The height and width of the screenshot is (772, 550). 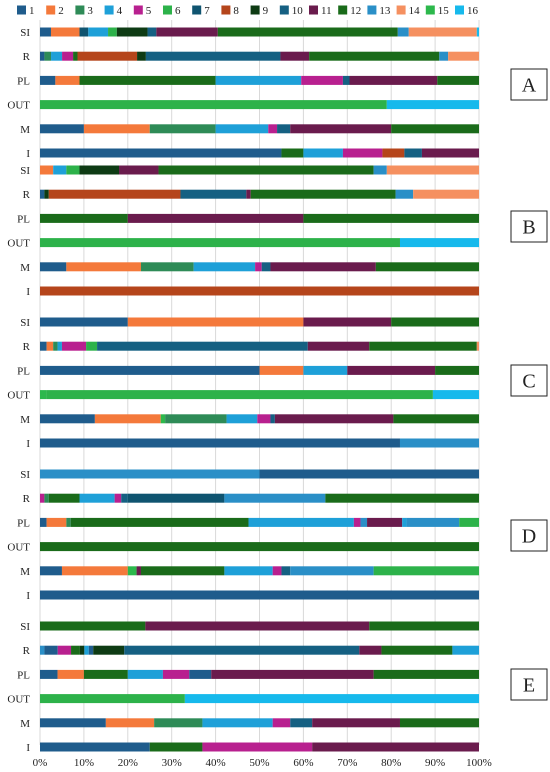 What do you see at coordinates (236, 11) in the screenshot?
I see `legend-label: 8` at bounding box center [236, 11].